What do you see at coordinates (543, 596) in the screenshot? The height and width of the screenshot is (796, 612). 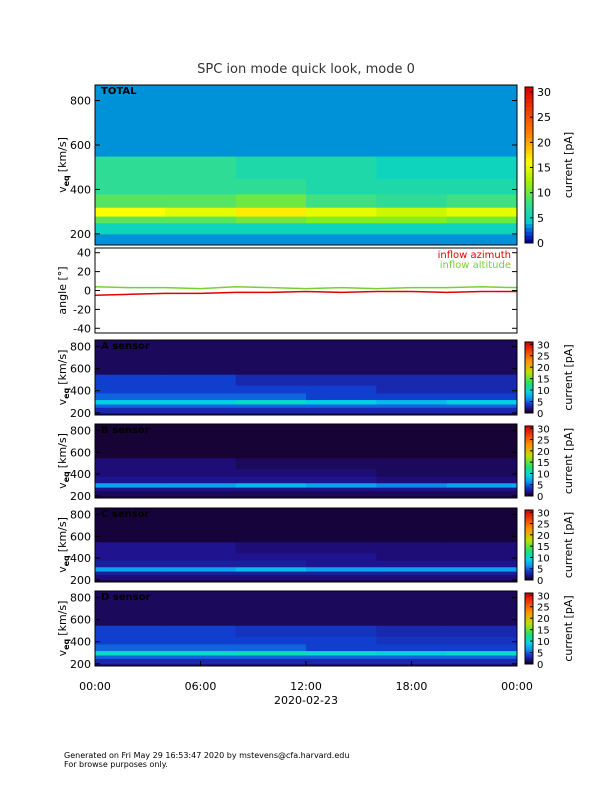 I see `colorbar-tick-label: 30` at bounding box center [543, 596].